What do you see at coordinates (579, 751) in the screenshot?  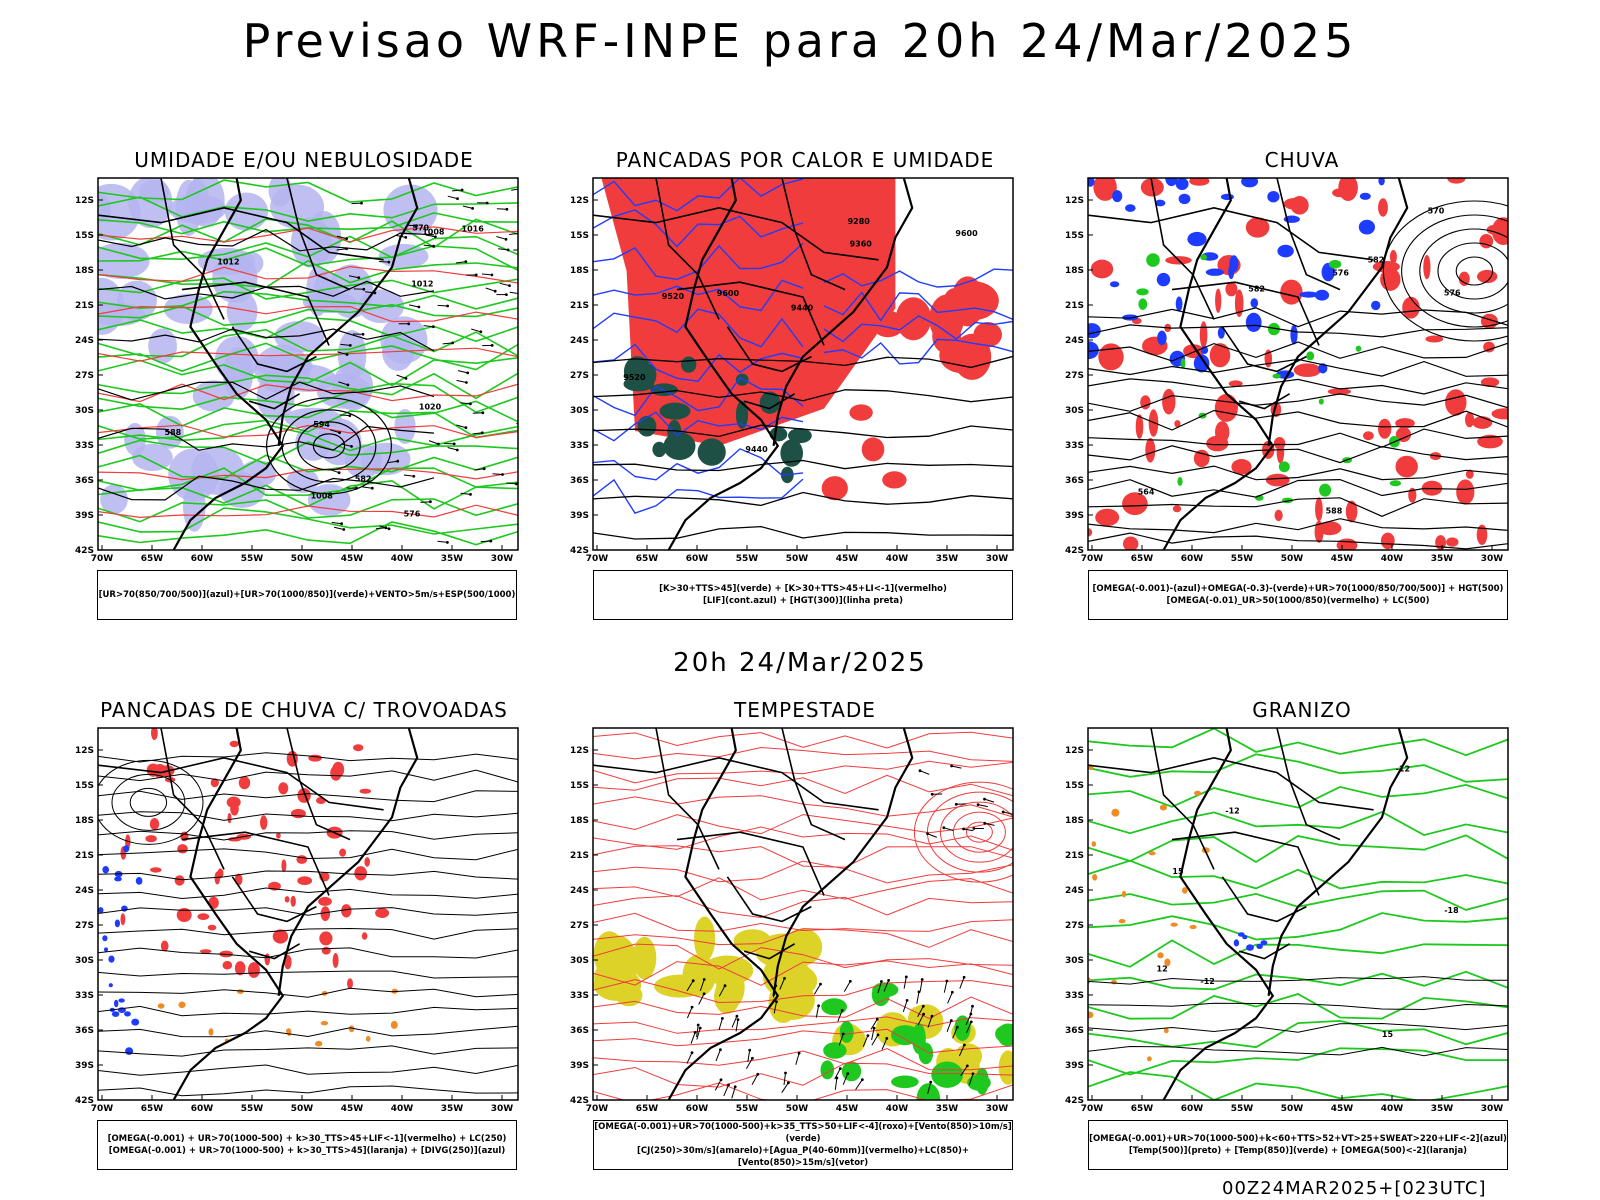 I see `lat-tick-label: 12S` at bounding box center [579, 751].